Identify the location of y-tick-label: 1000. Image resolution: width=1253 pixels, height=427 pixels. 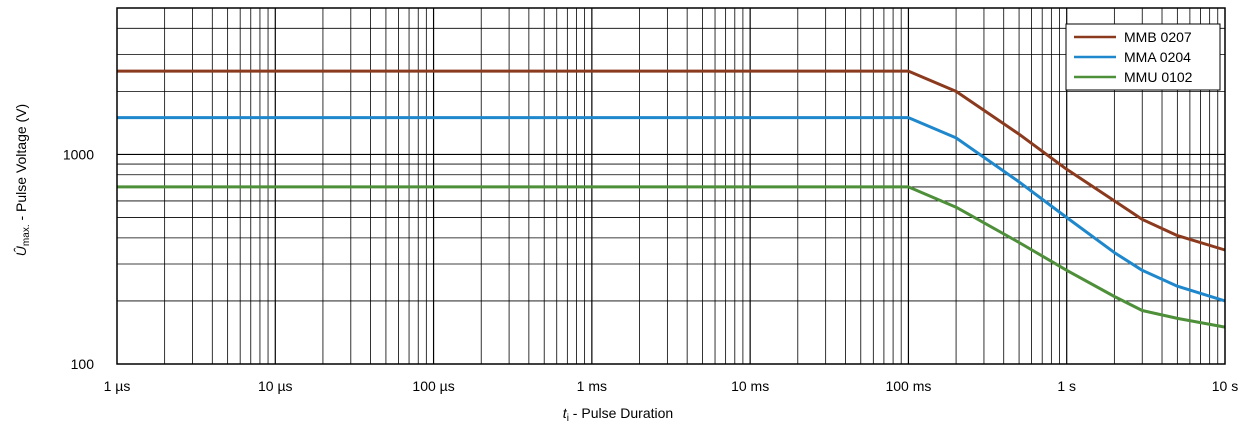
(78, 154).